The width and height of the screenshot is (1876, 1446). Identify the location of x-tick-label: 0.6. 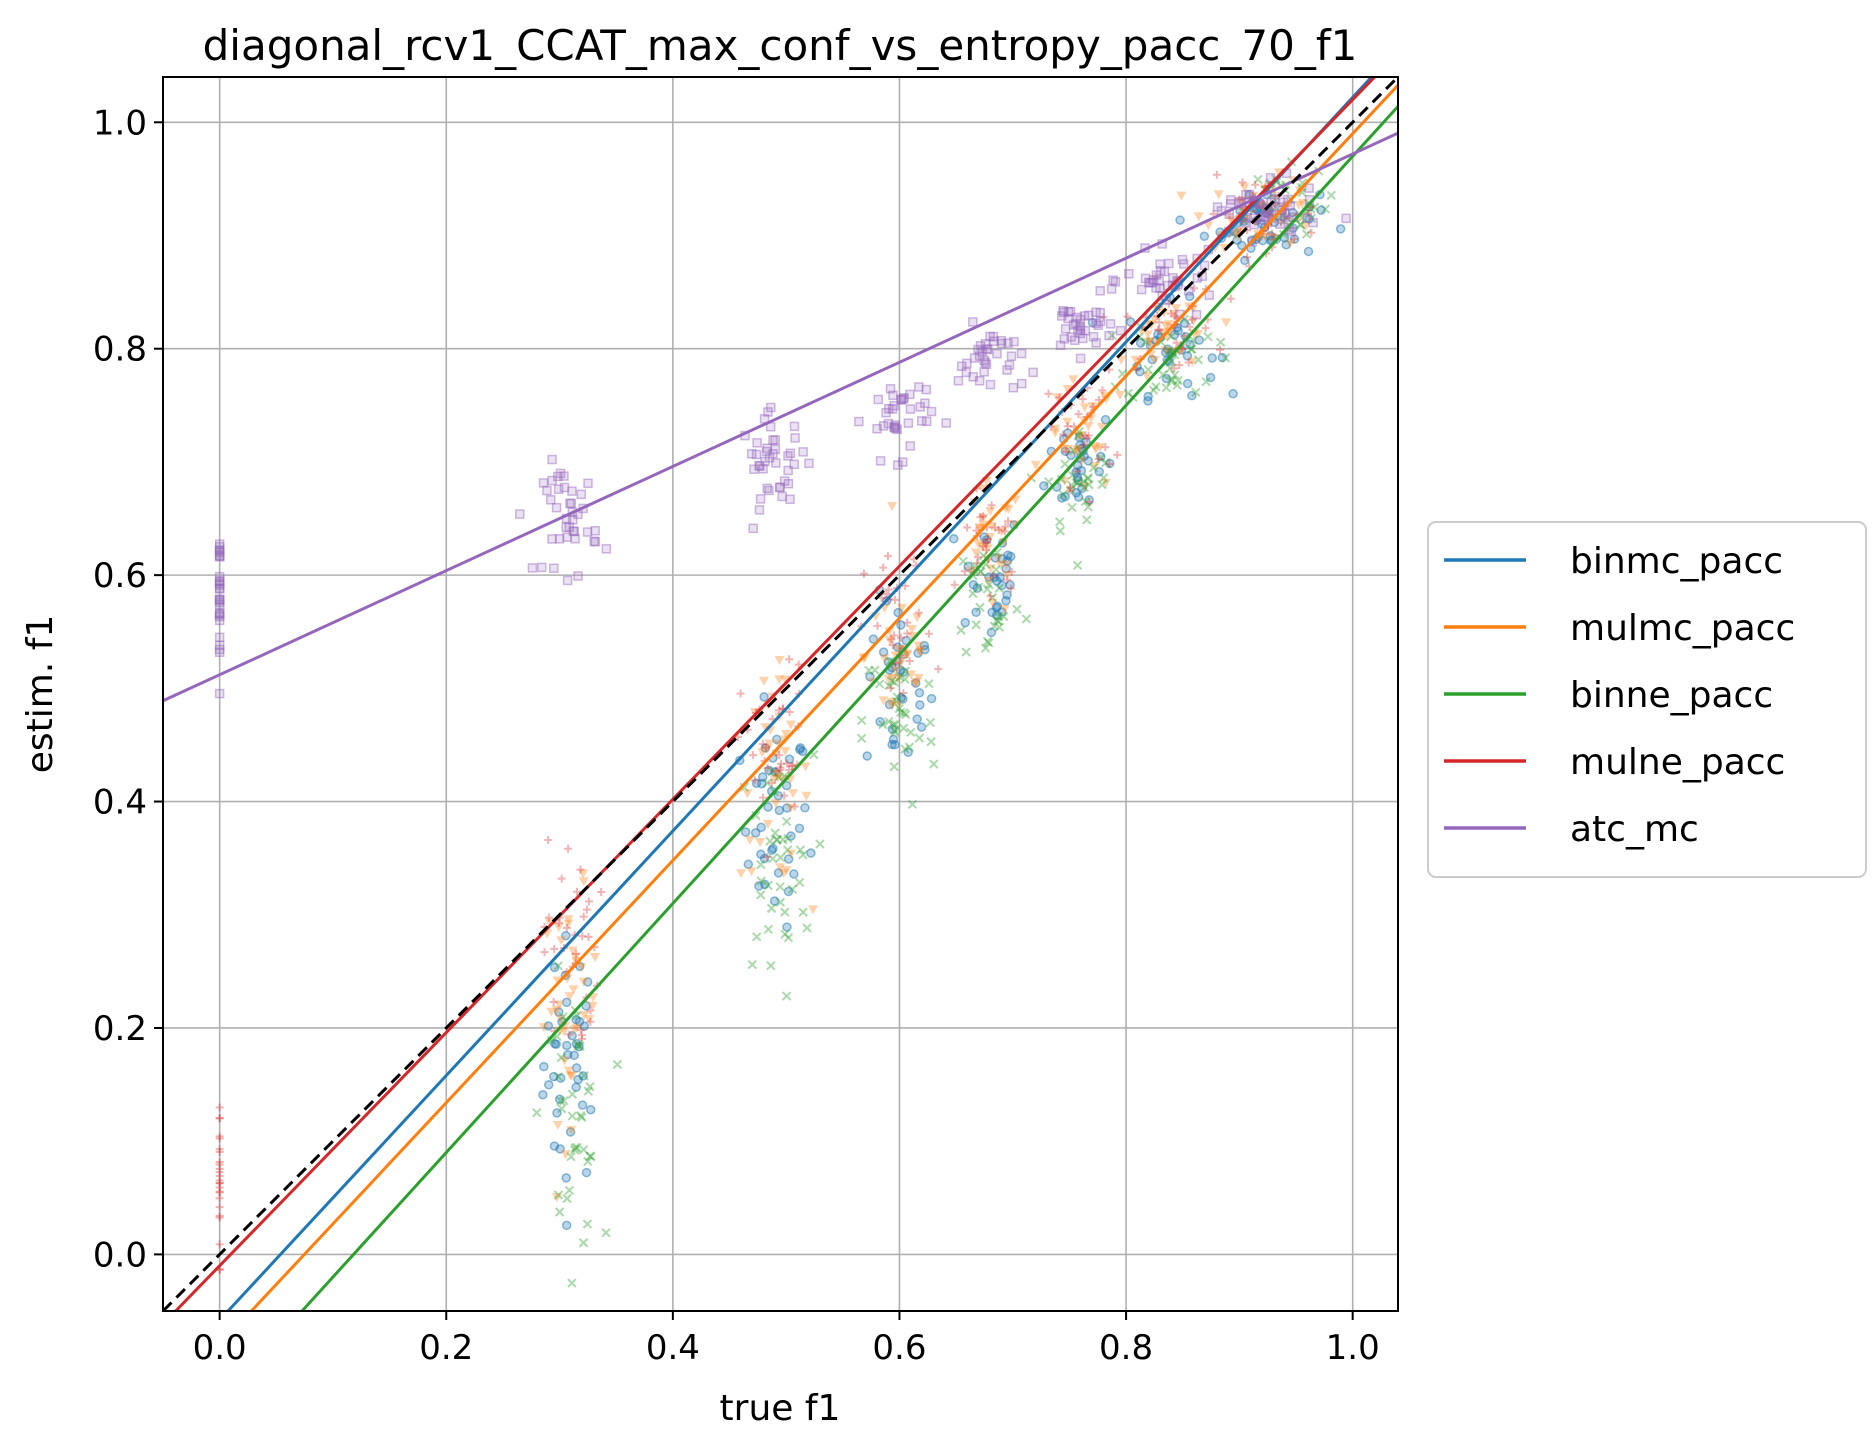
(899, 1348).